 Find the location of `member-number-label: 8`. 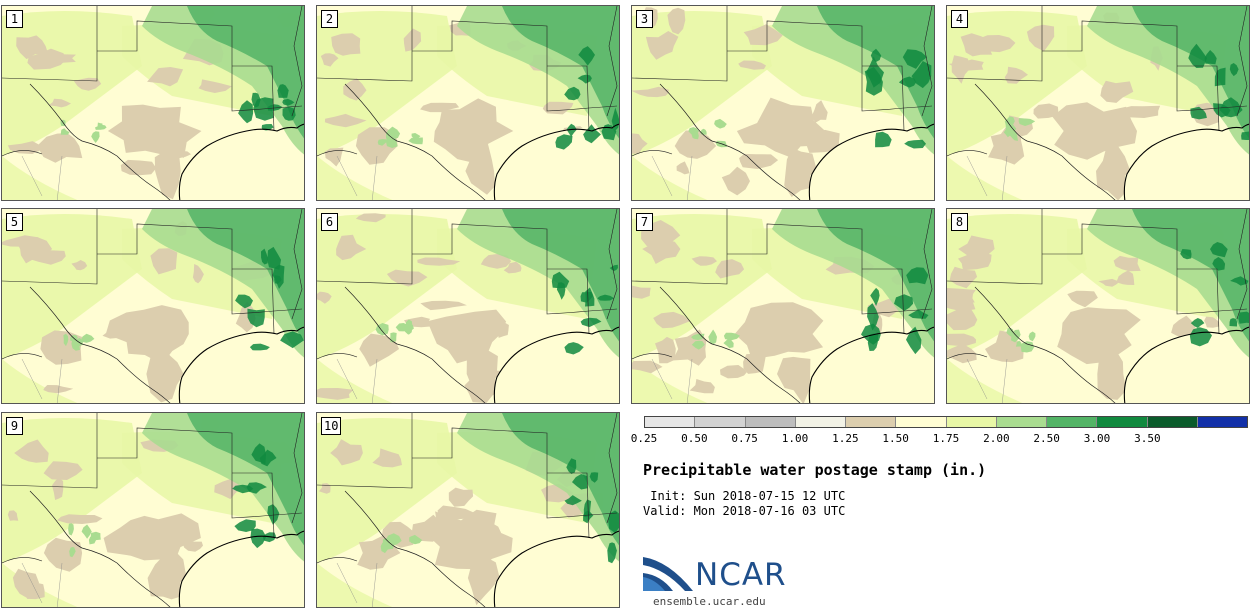

member-number-label: 8 is located at coordinates (959, 222).